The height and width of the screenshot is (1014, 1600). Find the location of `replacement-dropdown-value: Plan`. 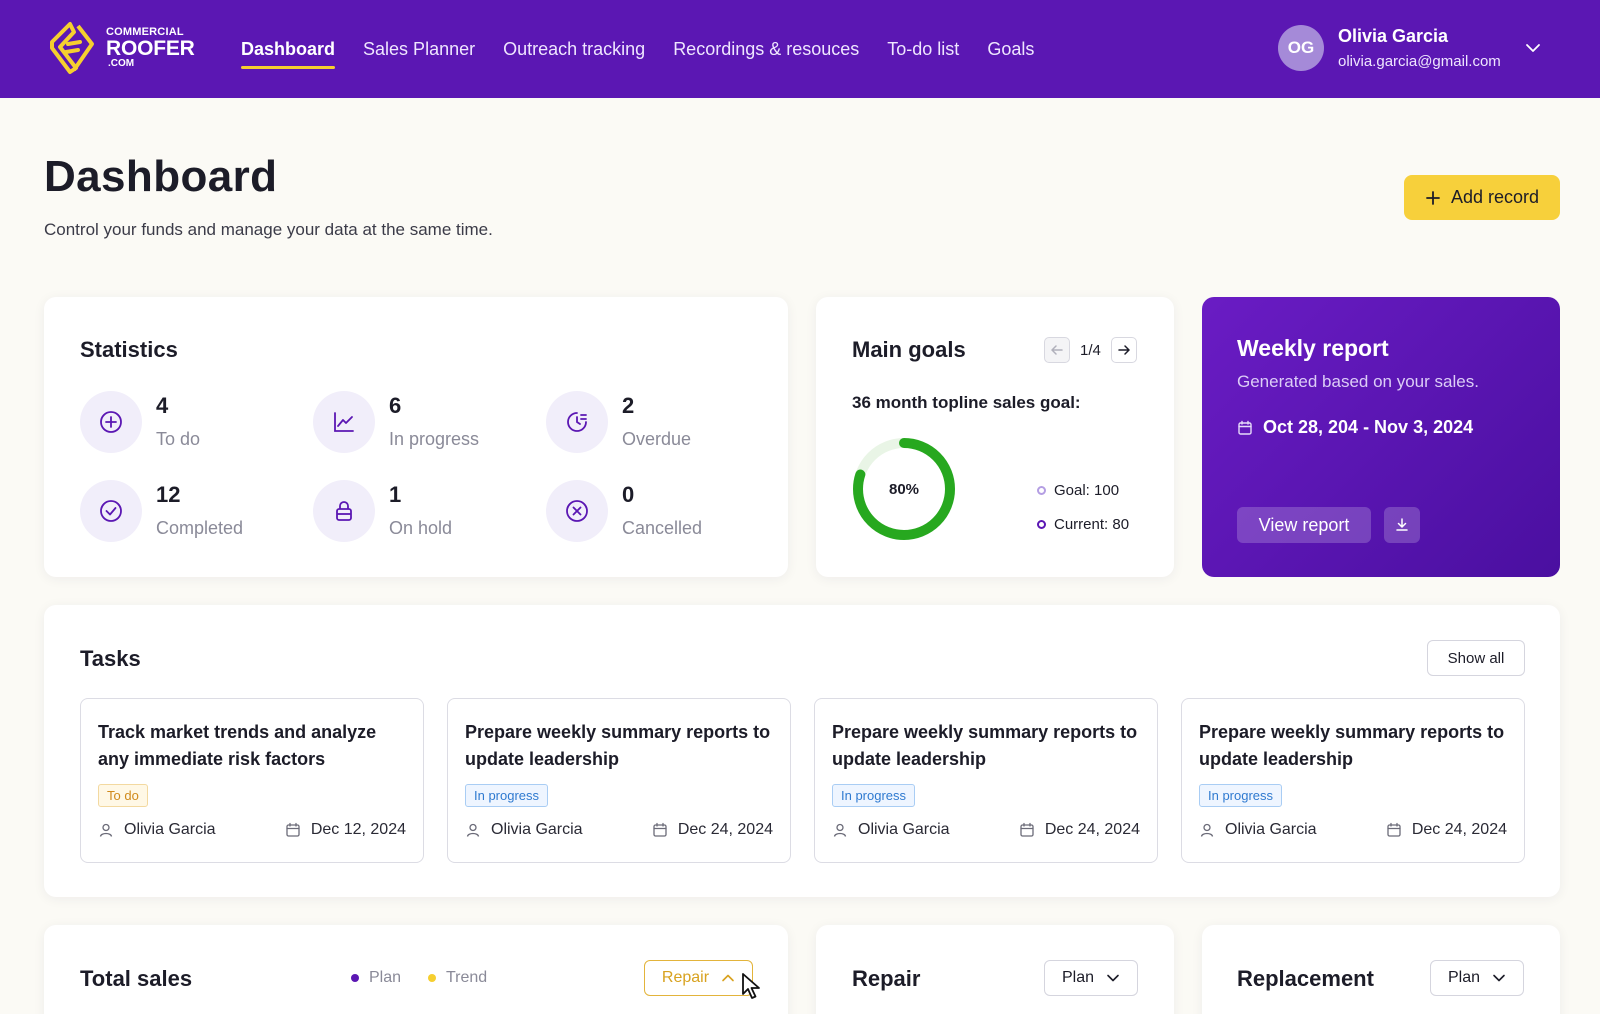

replacement-dropdown-value: Plan is located at coordinates (1464, 977).